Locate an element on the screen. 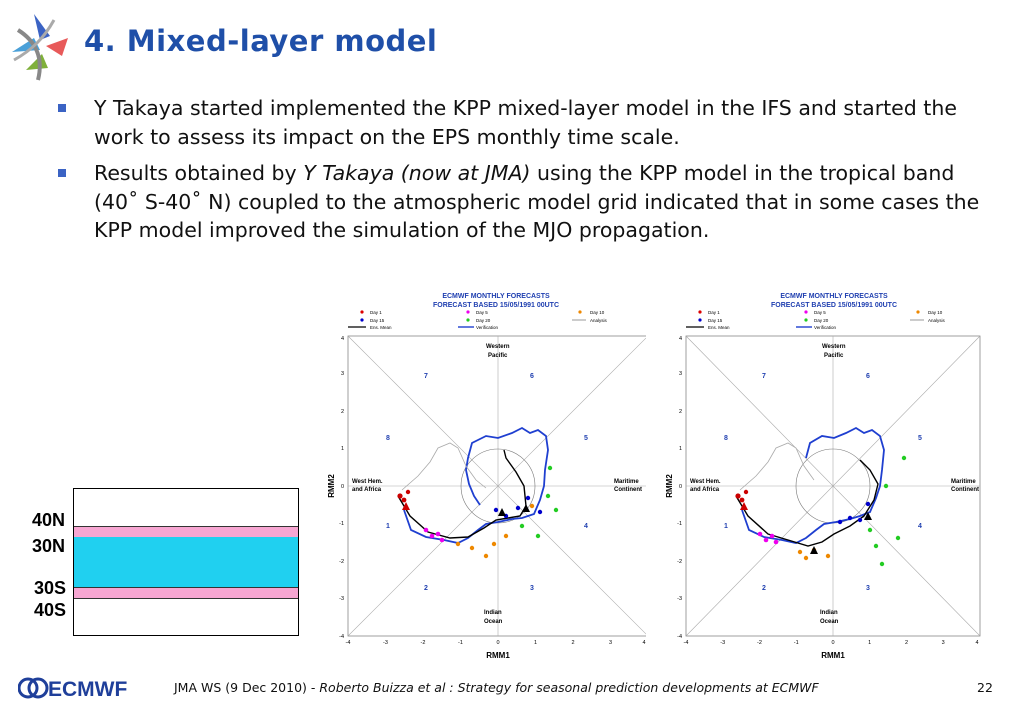 The width and height of the screenshot is (1023, 708). y-tick-label: -3 is located at coordinates (341, 599).